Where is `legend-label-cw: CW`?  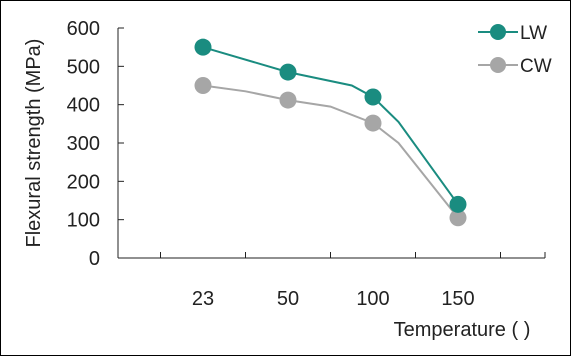
legend-label-cw: CW is located at coordinates (536, 66).